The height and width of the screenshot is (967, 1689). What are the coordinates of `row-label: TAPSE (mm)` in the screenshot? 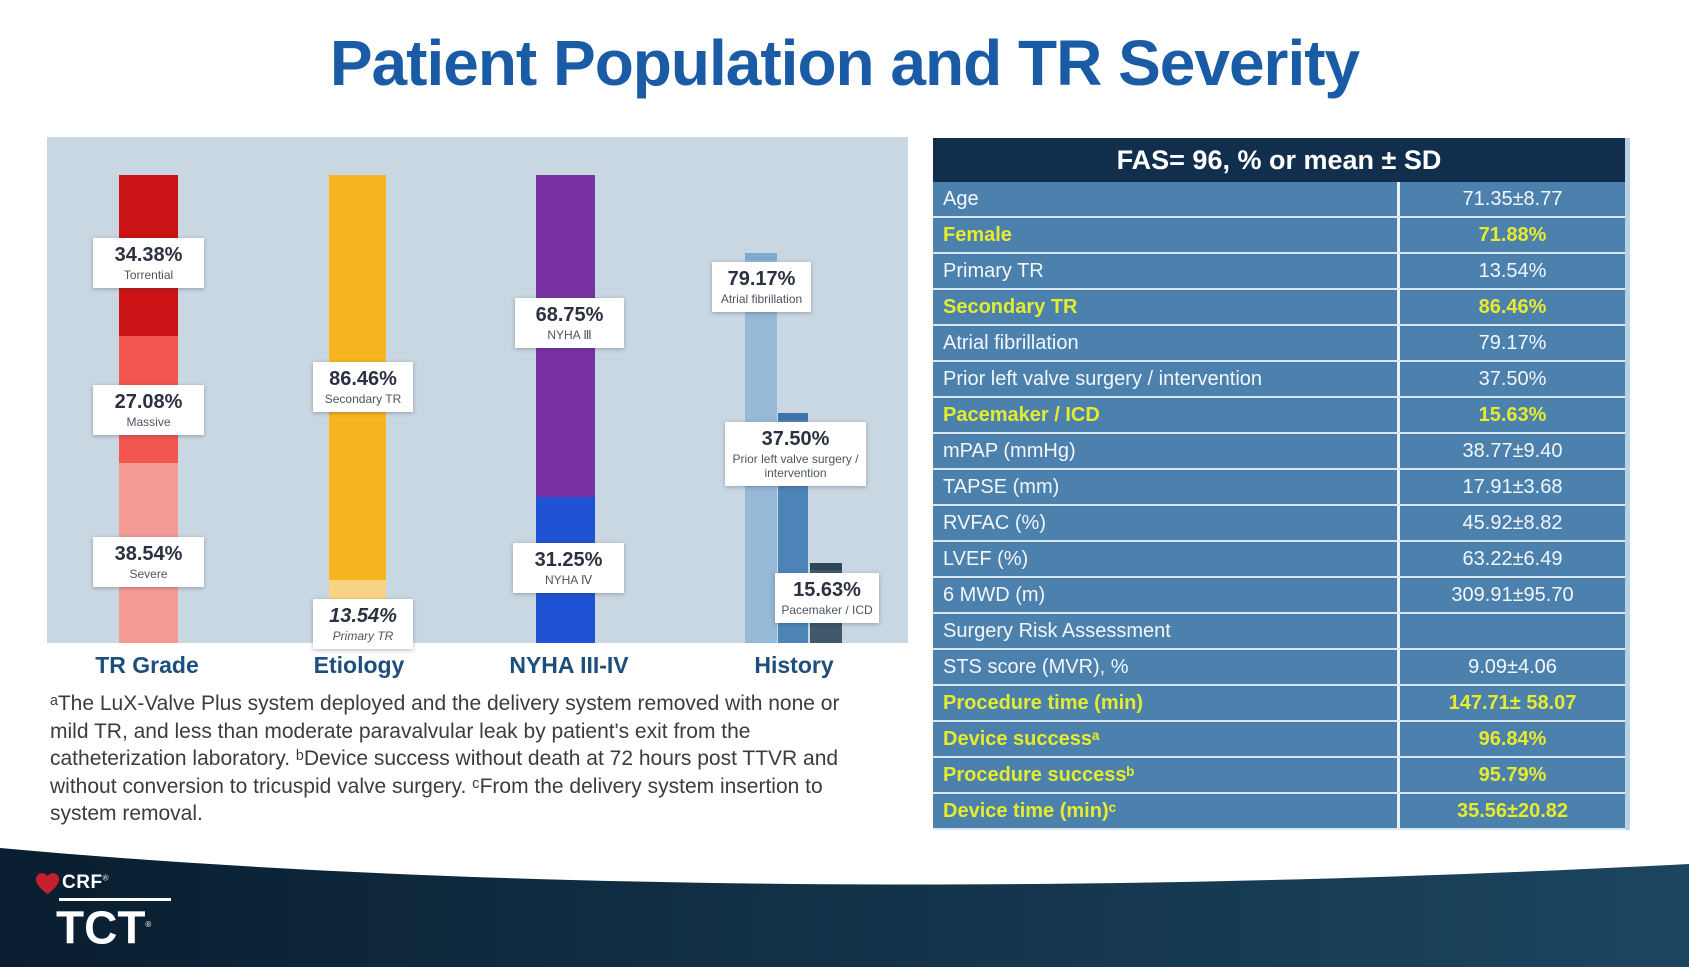 It's located at (1166, 487).